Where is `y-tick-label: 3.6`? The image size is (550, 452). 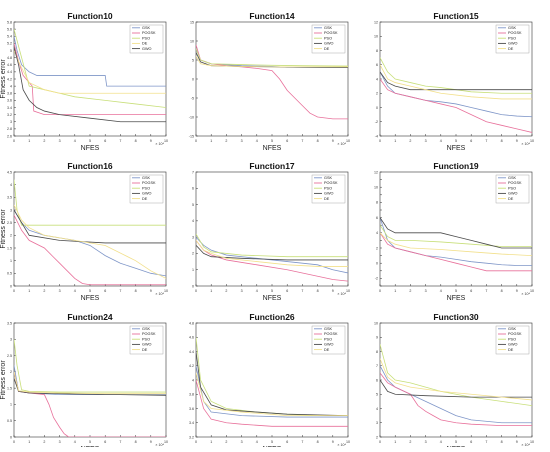
y-tick-label: 3.6 is located at coordinates (191, 409).